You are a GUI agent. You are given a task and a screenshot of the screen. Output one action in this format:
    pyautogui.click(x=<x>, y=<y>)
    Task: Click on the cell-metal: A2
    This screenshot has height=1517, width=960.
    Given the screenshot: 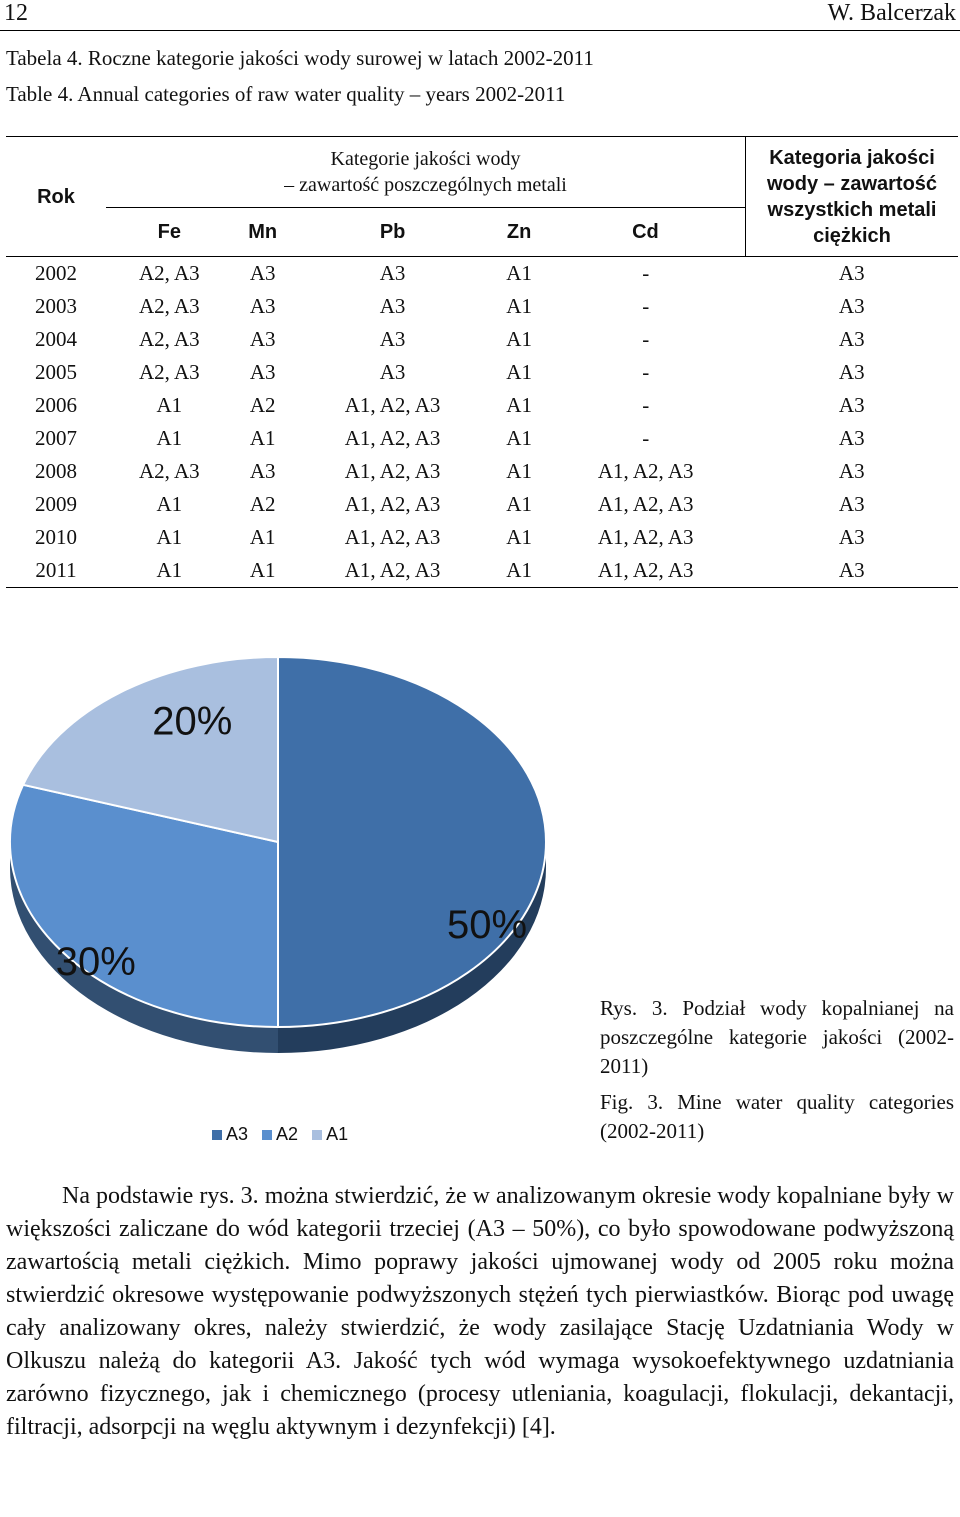 What is the action you would take?
    pyautogui.click(x=262, y=504)
    